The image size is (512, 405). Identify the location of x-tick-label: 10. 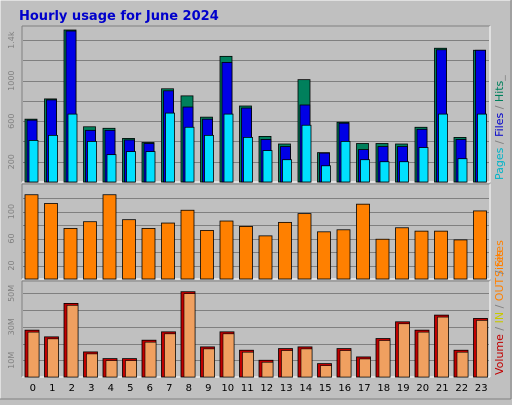
(227, 388).